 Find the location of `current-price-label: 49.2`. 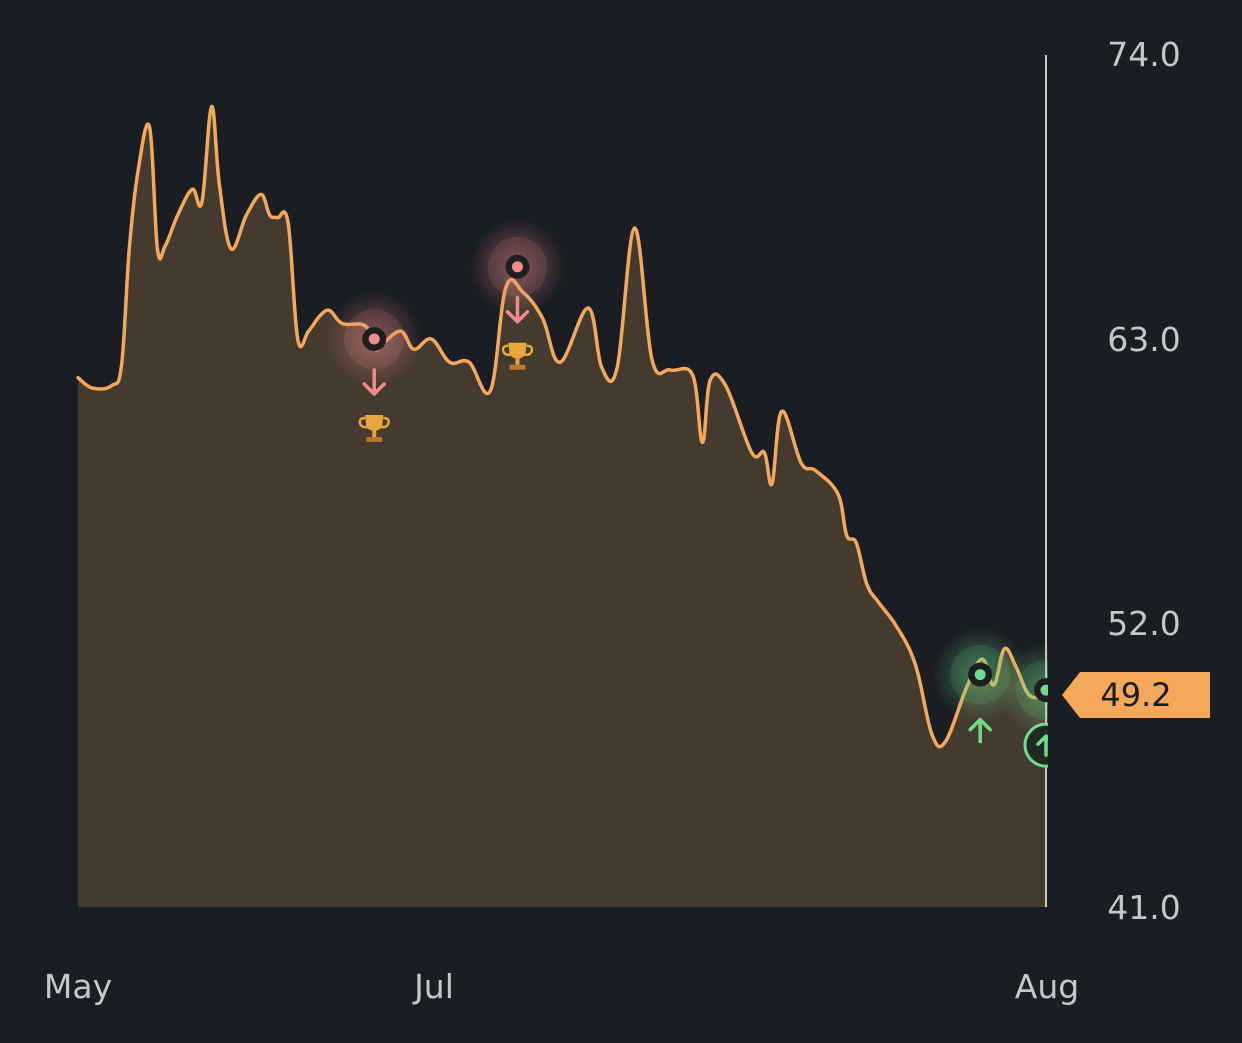

current-price-label: 49.2 is located at coordinates (1135, 695).